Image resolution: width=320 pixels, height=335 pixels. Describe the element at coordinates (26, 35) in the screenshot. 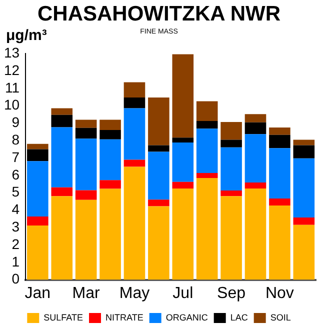

I see `y-axis-title: μg/m³` at that location.